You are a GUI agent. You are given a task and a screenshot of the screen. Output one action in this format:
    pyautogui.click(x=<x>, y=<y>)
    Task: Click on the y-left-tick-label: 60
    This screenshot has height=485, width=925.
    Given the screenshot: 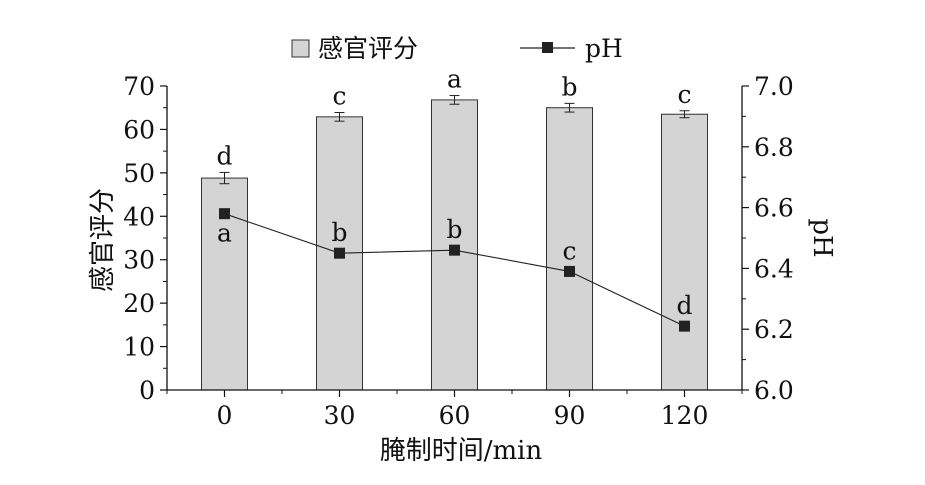 What is the action you would take?
    pyautogui.click(x=139, y=129)
    